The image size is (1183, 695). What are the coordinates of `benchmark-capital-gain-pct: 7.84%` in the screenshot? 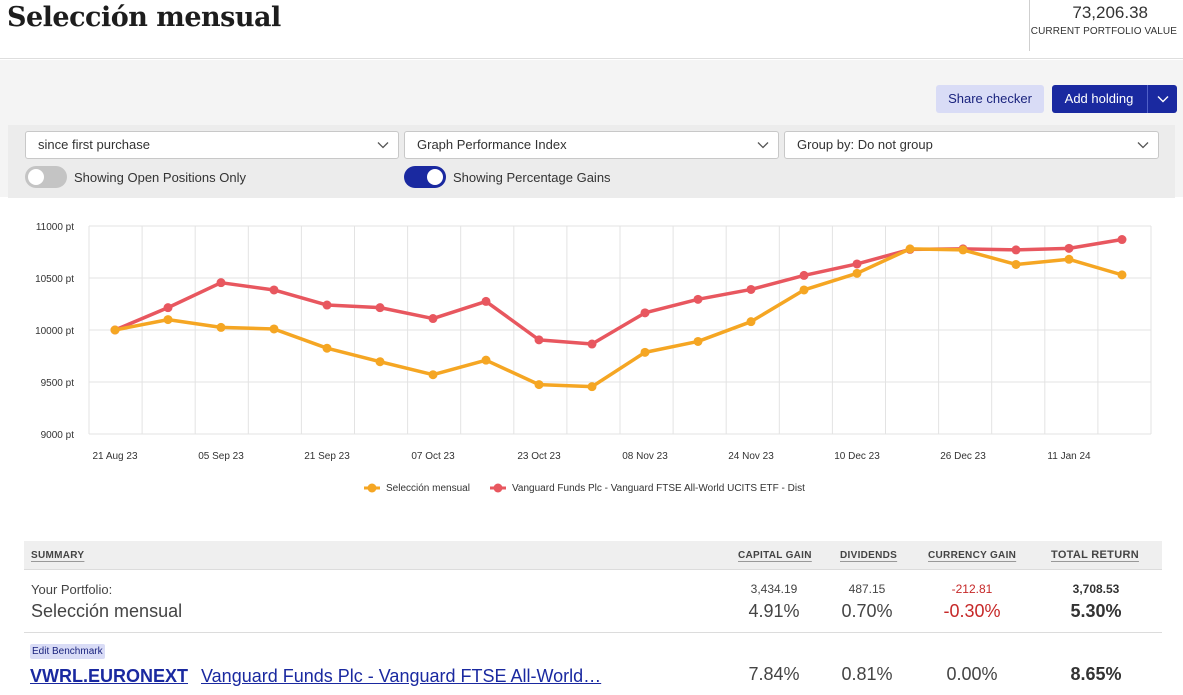 It's located at (774, 674).